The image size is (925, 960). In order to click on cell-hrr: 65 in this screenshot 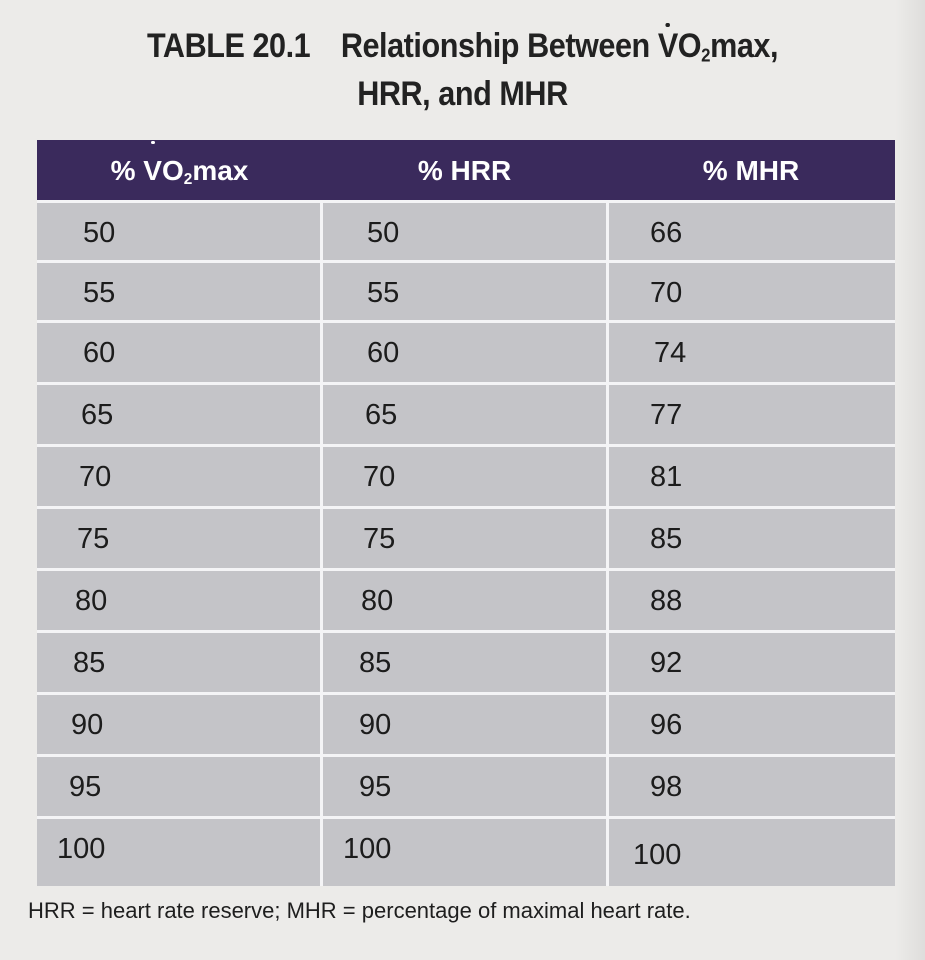, I will do `click(381, 415)`.